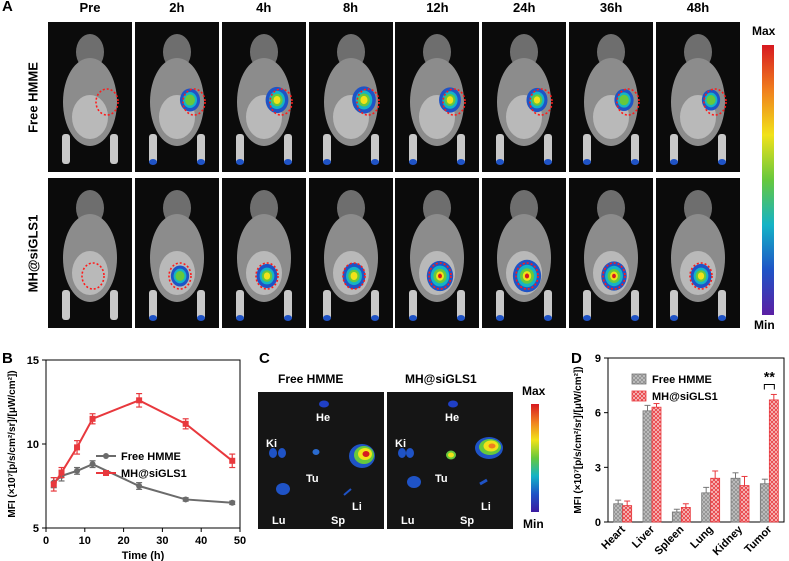  What do you see at coordinates (598, 523) in the screenshot?
I see `y-tick-label: 0` at bounding box center [598, 523].